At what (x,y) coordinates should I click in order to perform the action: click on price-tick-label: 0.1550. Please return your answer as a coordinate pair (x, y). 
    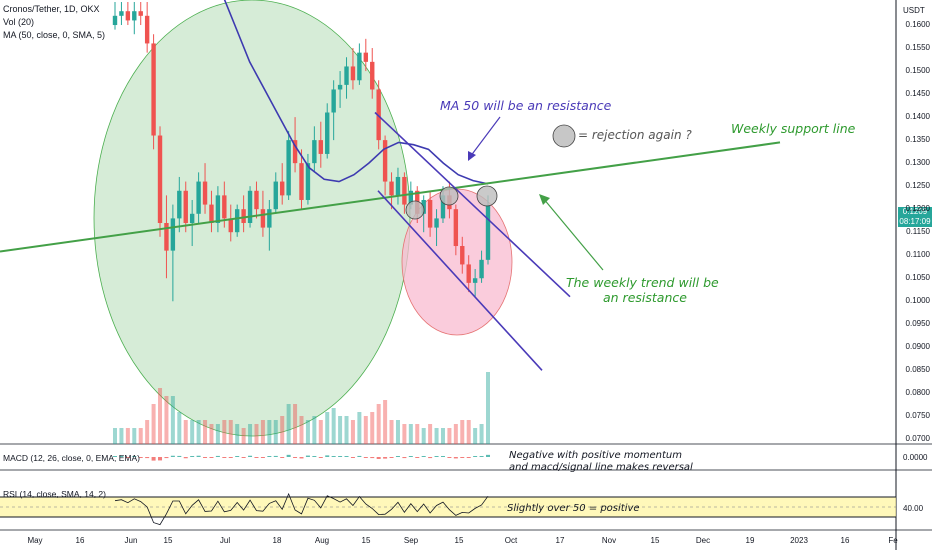
    Looking at the image, I should click on (917, 48).